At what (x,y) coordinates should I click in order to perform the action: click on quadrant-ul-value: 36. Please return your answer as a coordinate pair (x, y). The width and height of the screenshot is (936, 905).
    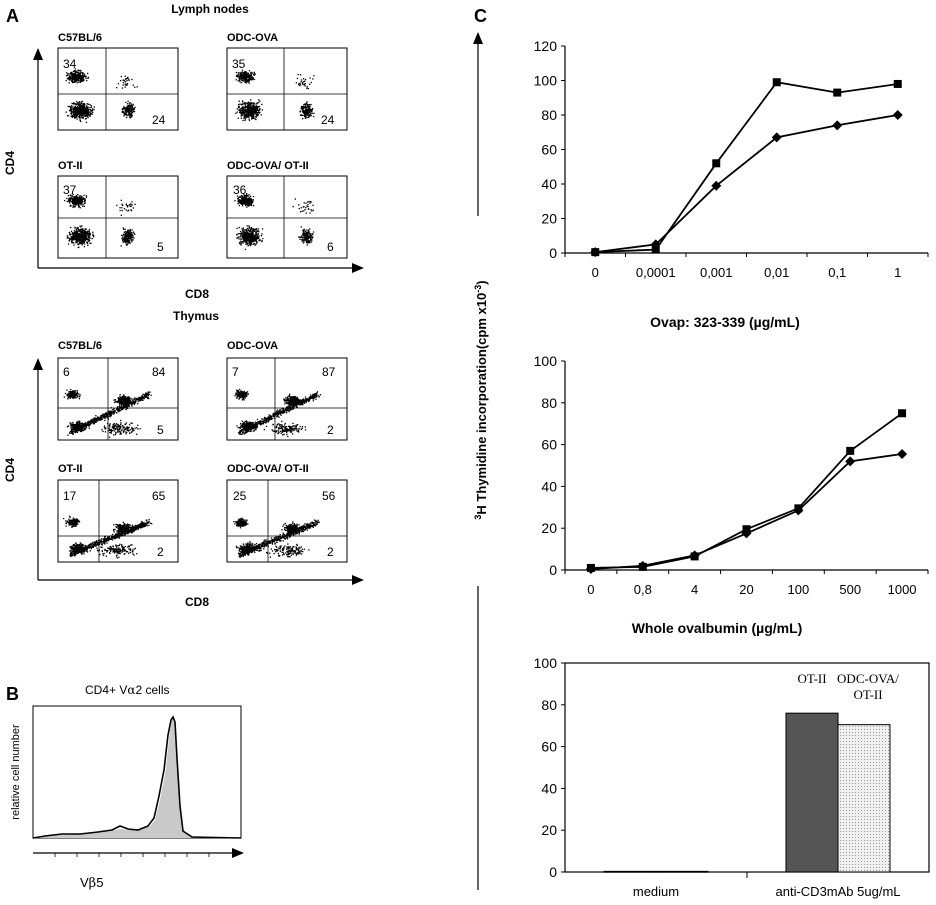
    Looking at the image, I should click on (240, 190).